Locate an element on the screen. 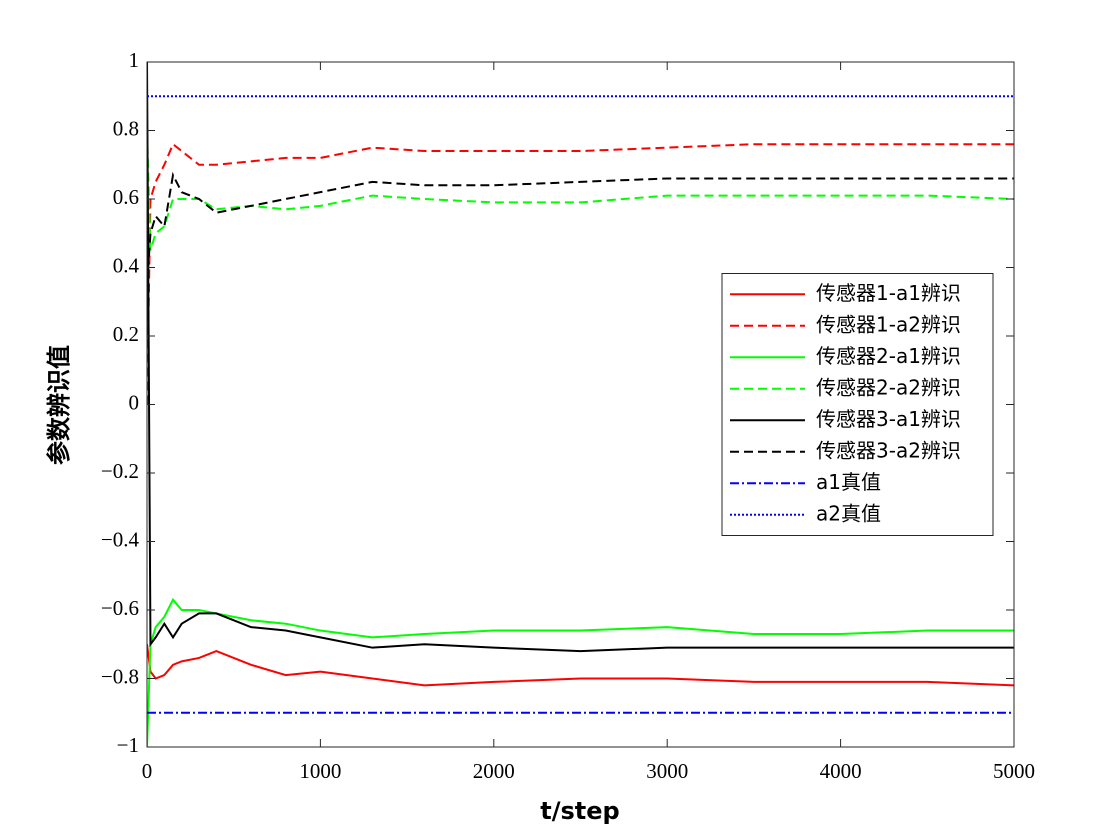 This screenshot has width=1120, height=840. y-tick-label: 0.6 is located at coordinates (126, 197).